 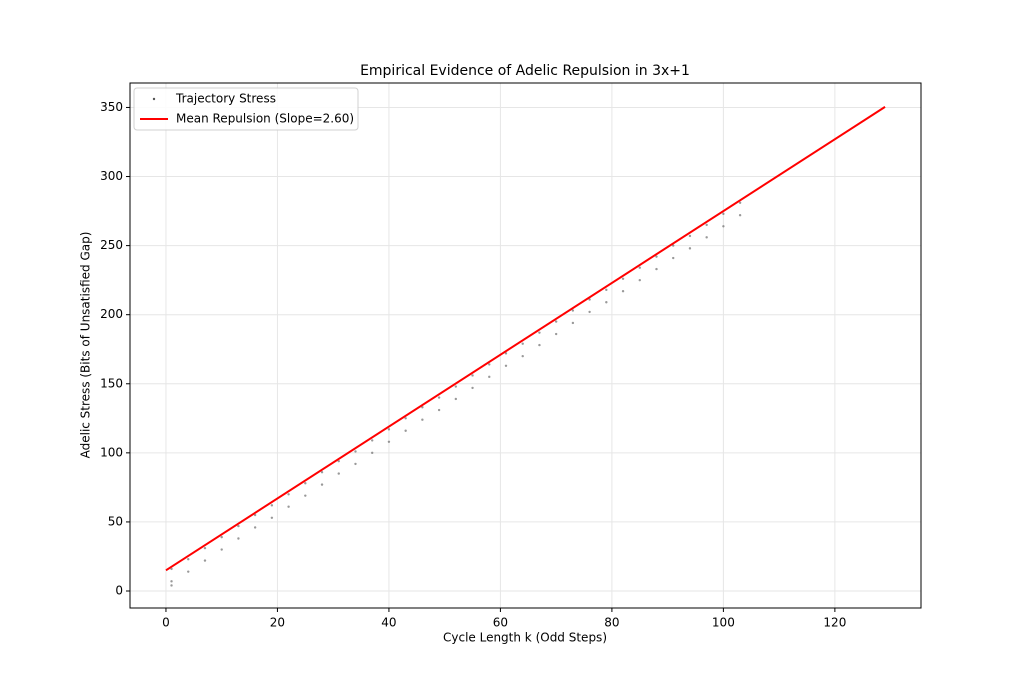 What do you see at coordinates (111, 314) in the screenshot?
I see `y-tick-label: 200` at bounding box center [111, 314].